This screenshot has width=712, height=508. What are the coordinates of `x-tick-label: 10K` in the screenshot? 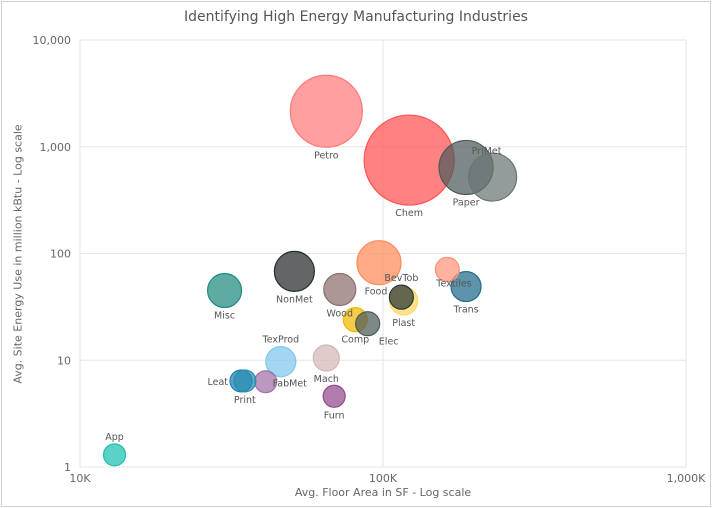 It's located at (80, 478).